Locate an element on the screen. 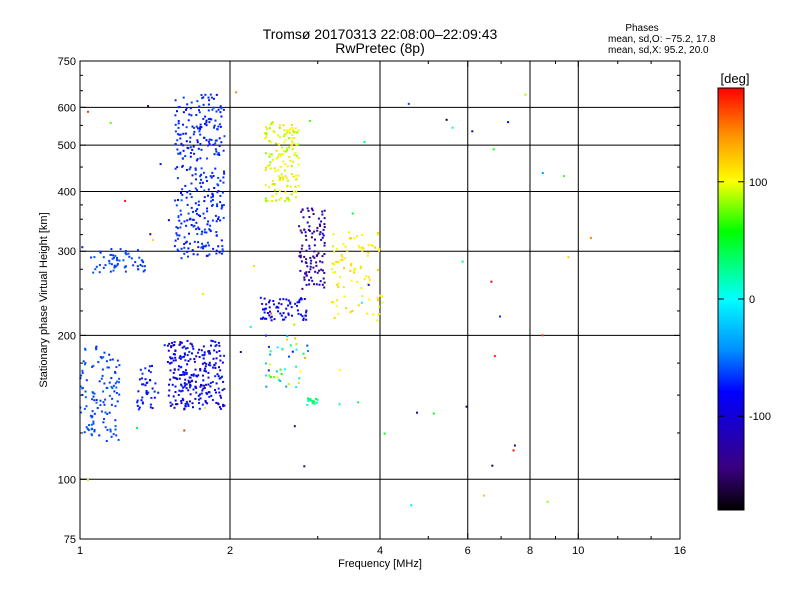  chart-title: Tromsø 20170313 22:08:00–22:09:43 is located at coordinates (380, 34).